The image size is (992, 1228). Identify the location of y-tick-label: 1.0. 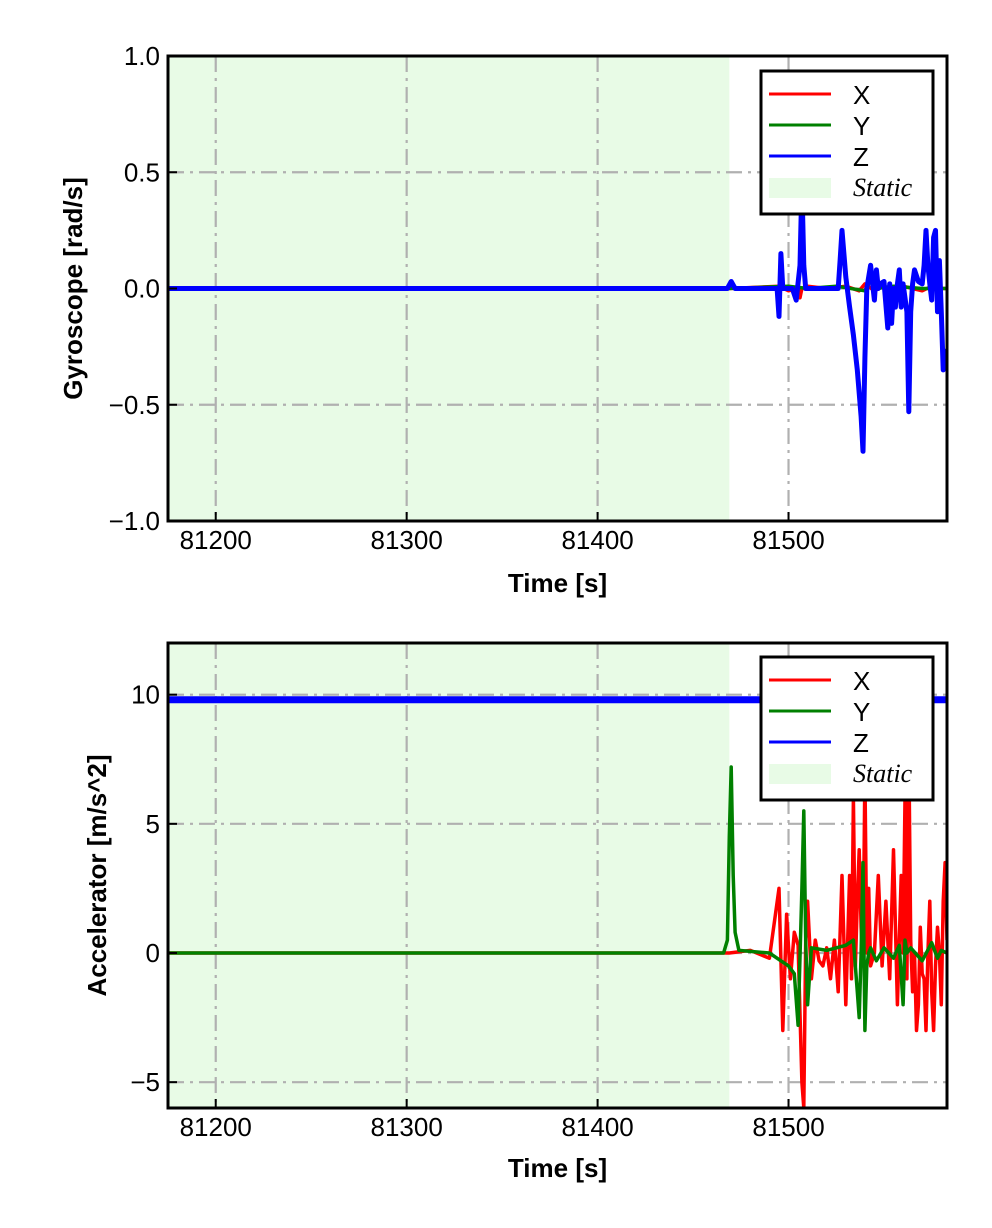
(142, 56).